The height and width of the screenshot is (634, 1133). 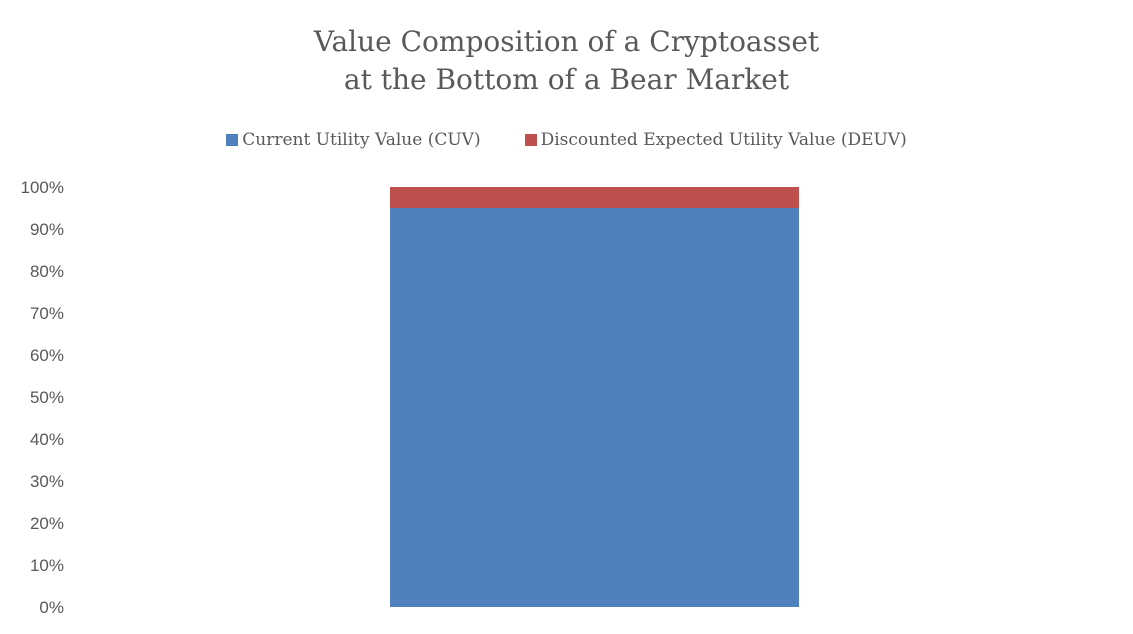 I want to click on y-tick-label: 10%, so click(x=47, y=565).